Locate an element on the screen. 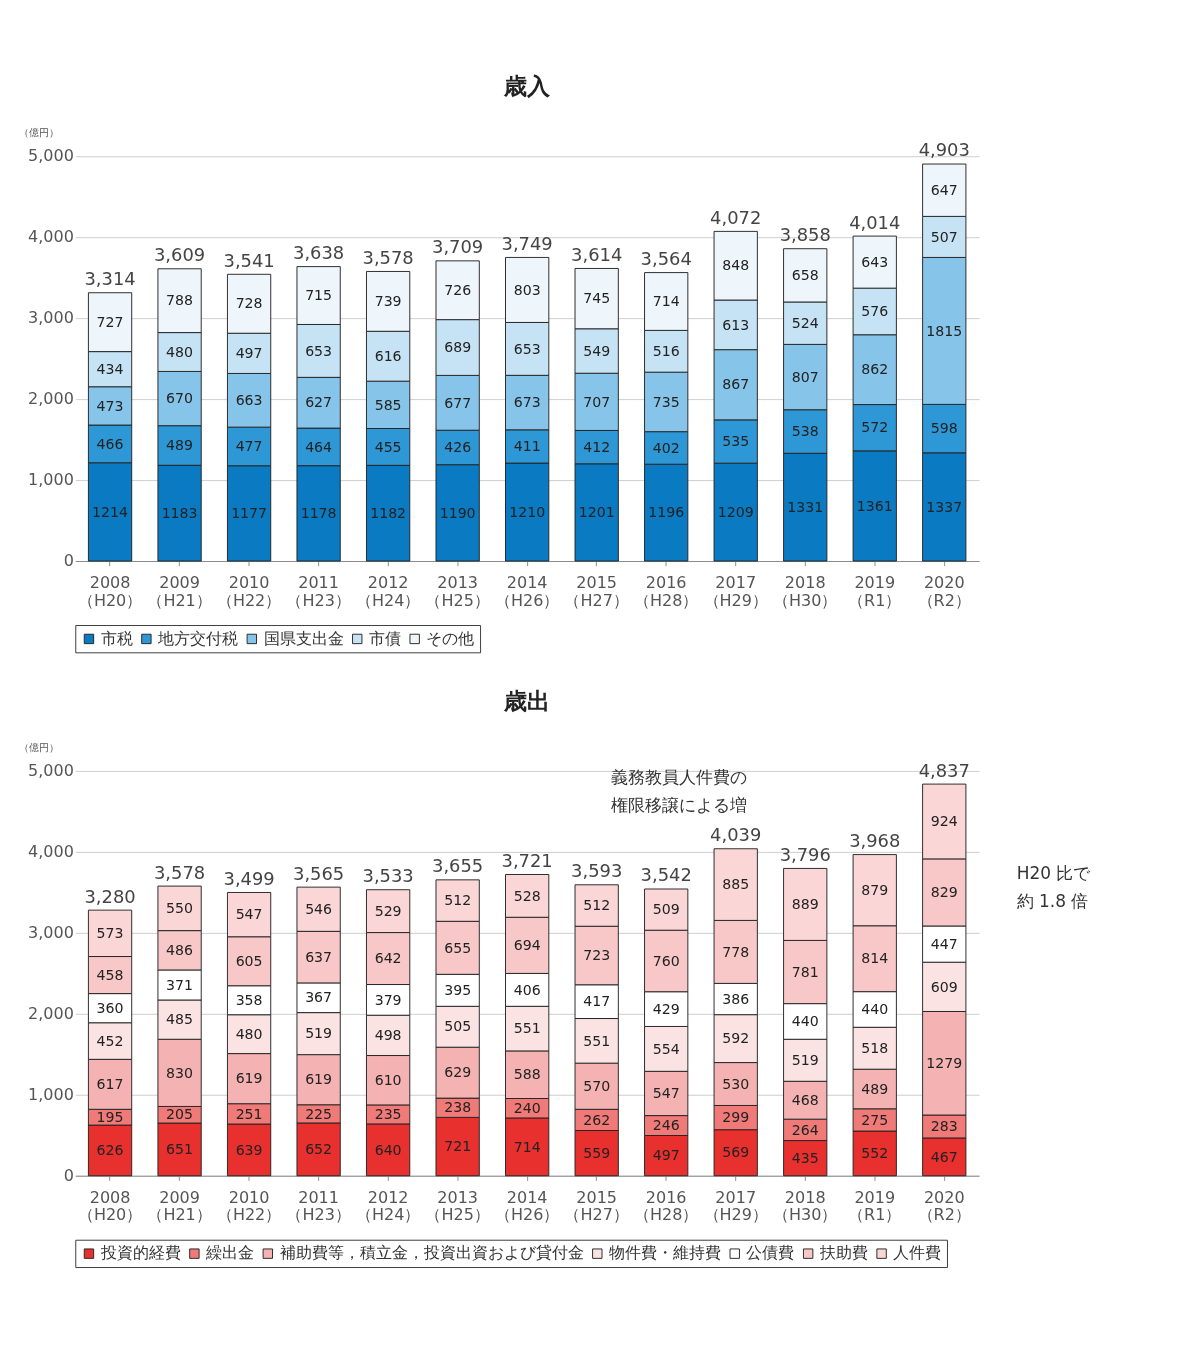 This screenshot has height=1358, width=1204. data-label: 689 is located at coordinates (458, 347).